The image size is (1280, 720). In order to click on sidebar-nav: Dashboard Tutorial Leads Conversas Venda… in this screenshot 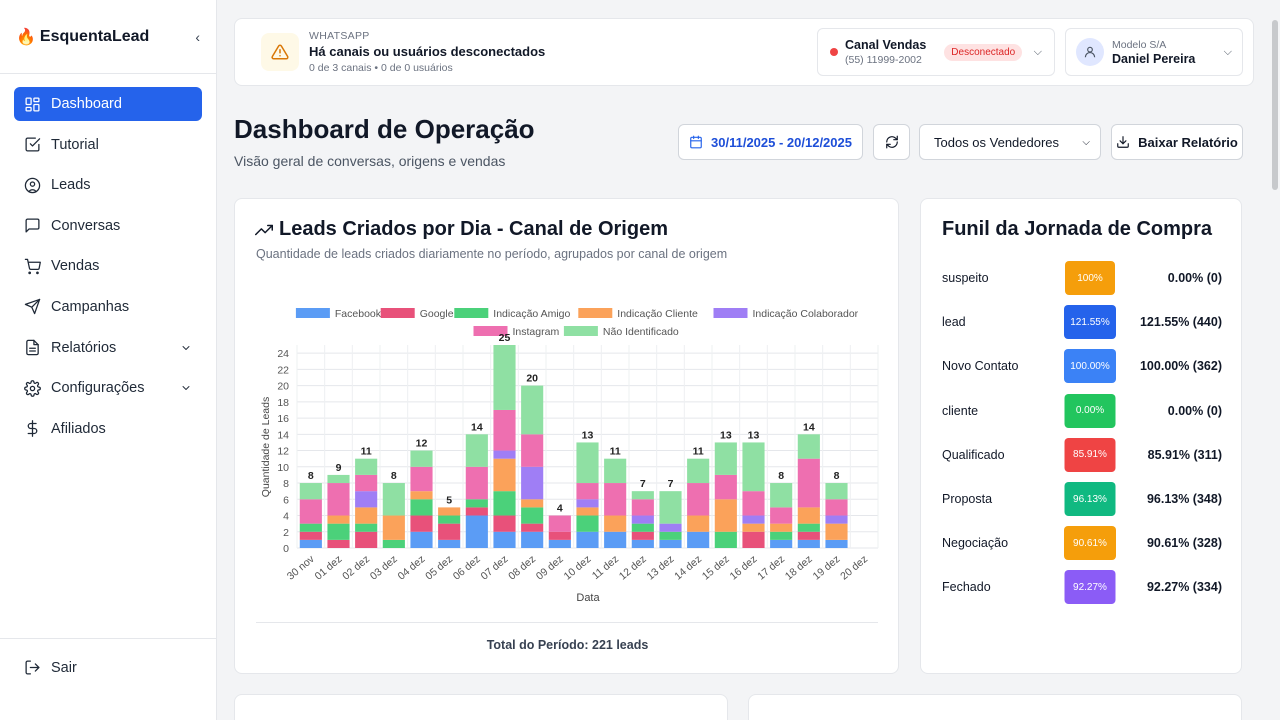, I will do `click(108, 269)`.